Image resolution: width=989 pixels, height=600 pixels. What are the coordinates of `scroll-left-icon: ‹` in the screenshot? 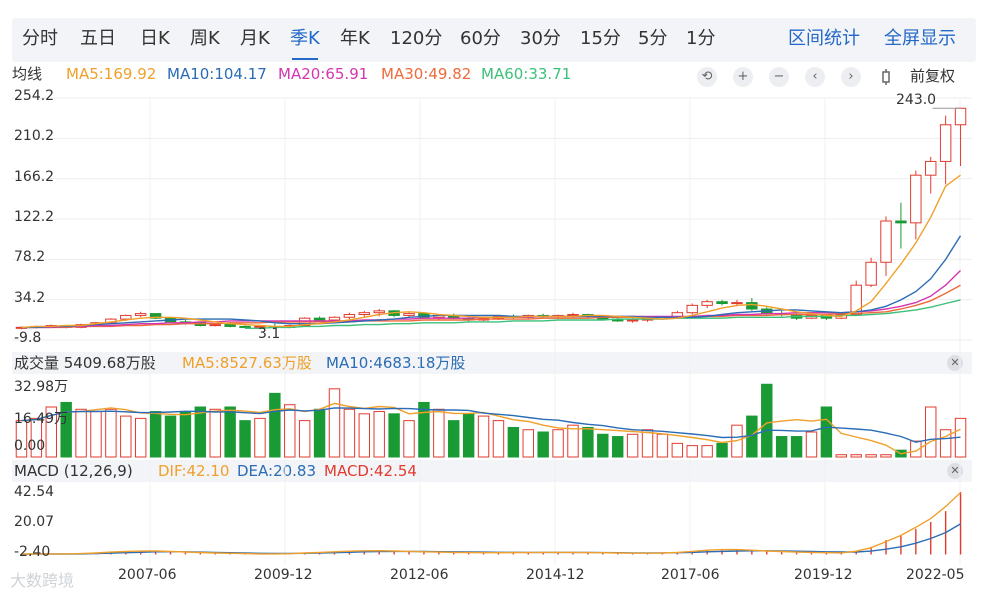 It's located at (815, 77).